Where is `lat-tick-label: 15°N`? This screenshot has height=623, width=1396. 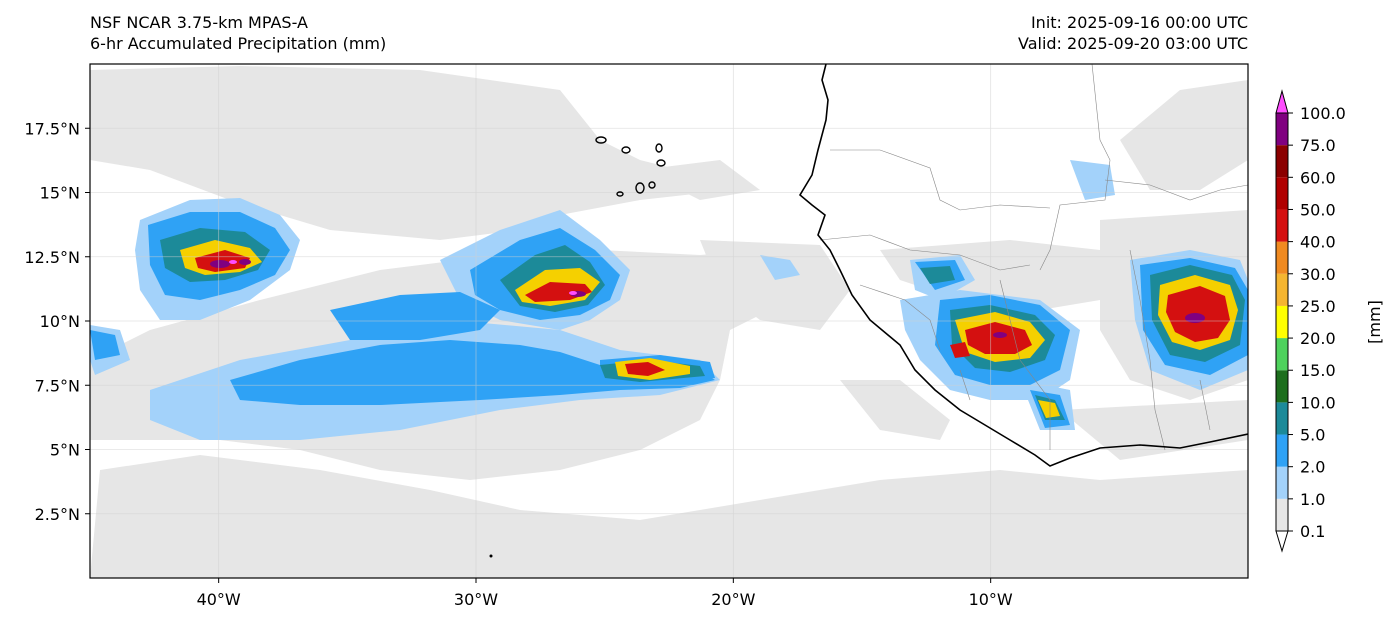
lat-tick-label: 15°N is located at coordinates (60, 193).